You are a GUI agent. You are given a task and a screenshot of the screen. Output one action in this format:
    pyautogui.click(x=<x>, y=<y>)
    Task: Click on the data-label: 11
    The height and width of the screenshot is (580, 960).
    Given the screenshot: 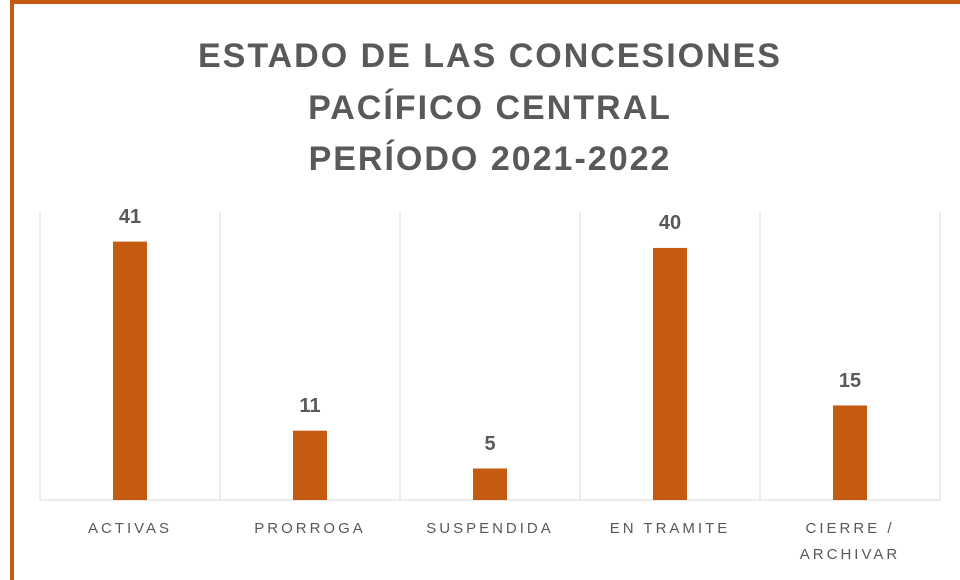 What is the action you would take?
    pyautogui.click(x=309, y=406)
    